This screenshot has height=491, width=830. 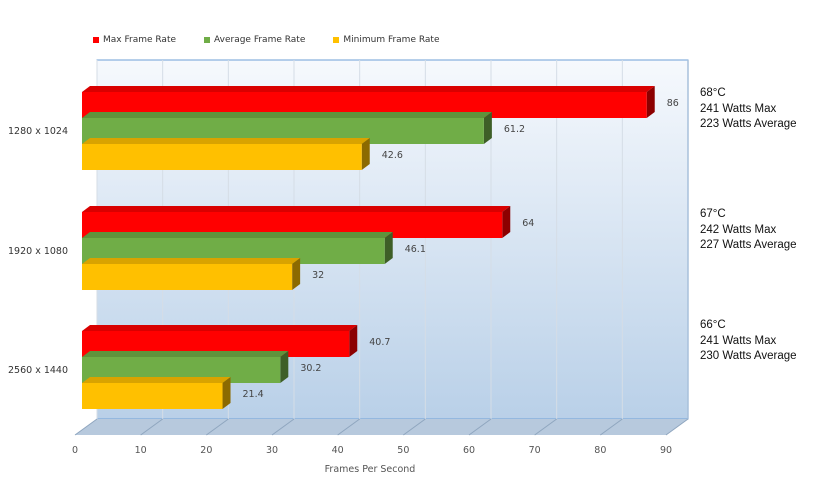 What do you see at coordinates (469, 450) in the screenshot?
I see `x-tick-label: 60` at bounding box center [469, 450].